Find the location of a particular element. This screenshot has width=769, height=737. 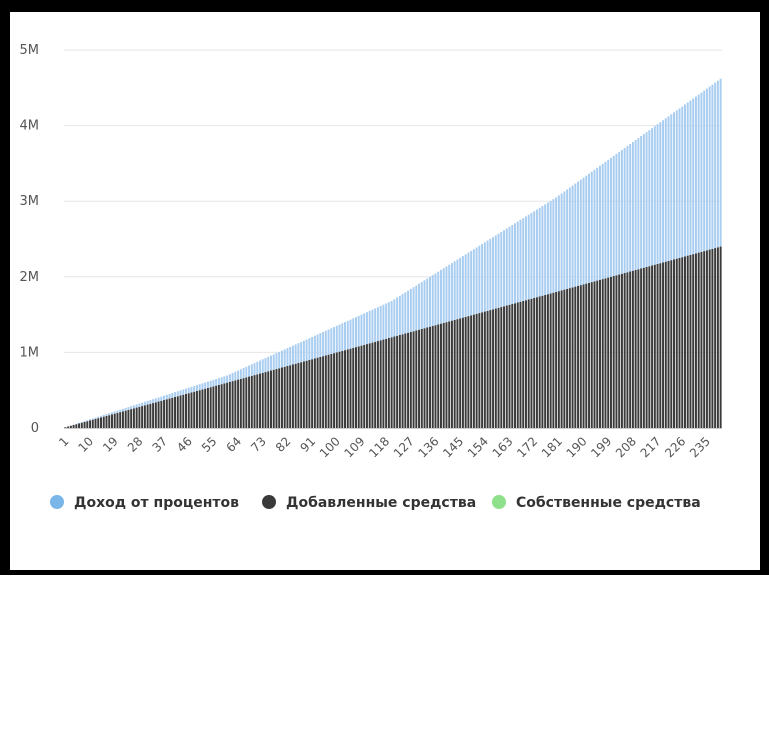

legend-marker is located at coordinates (499, 502).